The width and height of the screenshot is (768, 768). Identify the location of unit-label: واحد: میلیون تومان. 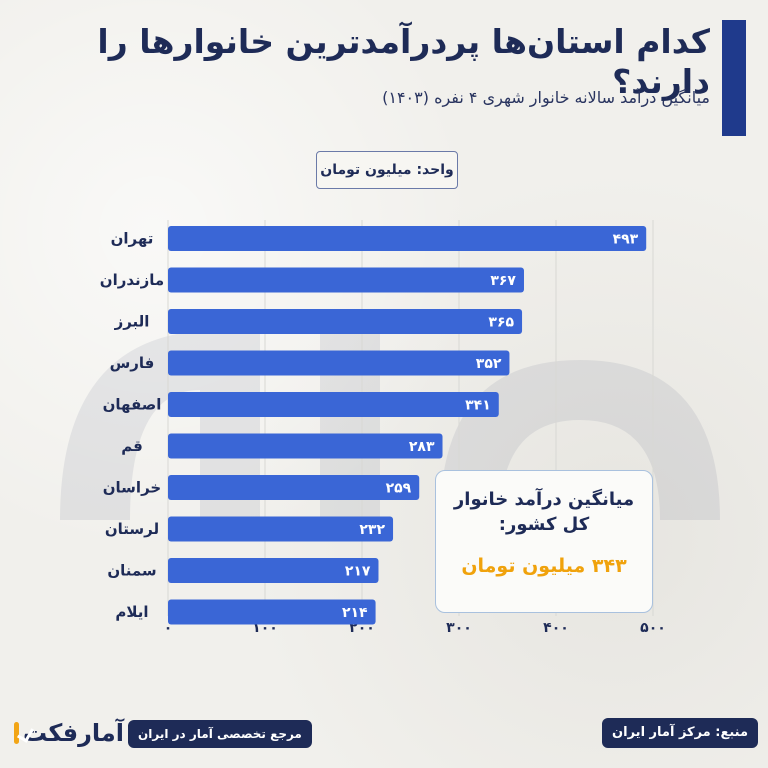
(387, 170).